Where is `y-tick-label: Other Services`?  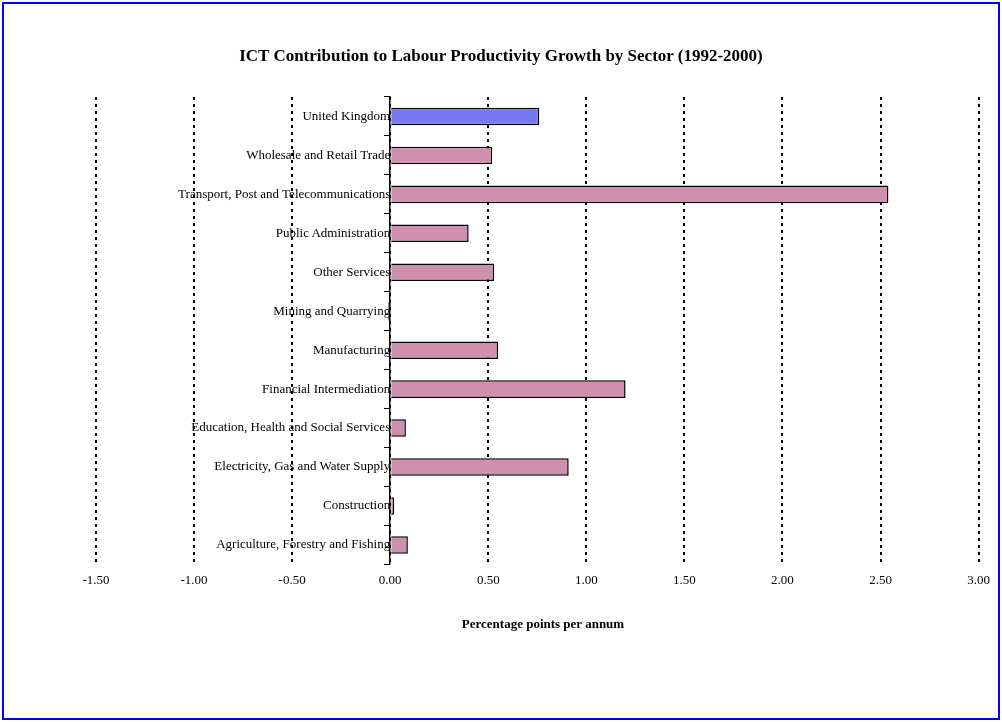
y-tick-label: Other Services is located at coordinates (352, 271).